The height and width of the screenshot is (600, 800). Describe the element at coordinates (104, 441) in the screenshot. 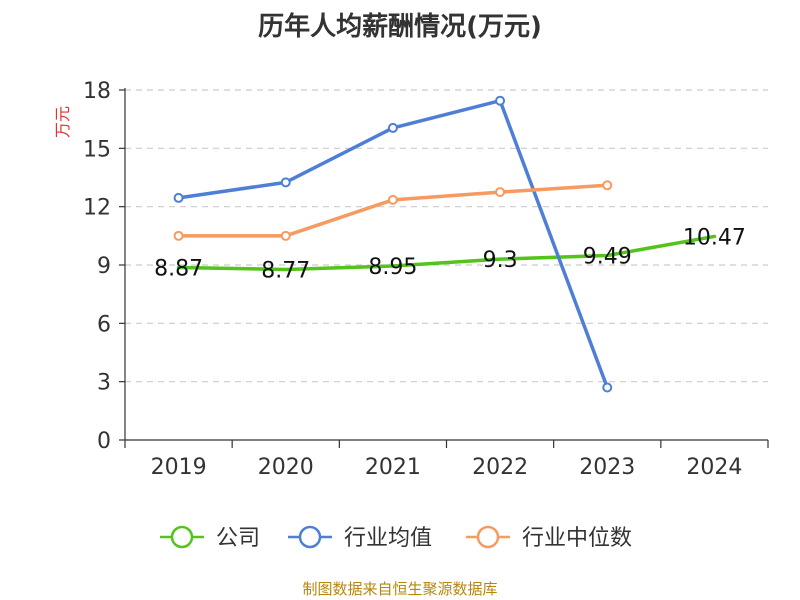

I see `y-tick-label: 0` at that location.